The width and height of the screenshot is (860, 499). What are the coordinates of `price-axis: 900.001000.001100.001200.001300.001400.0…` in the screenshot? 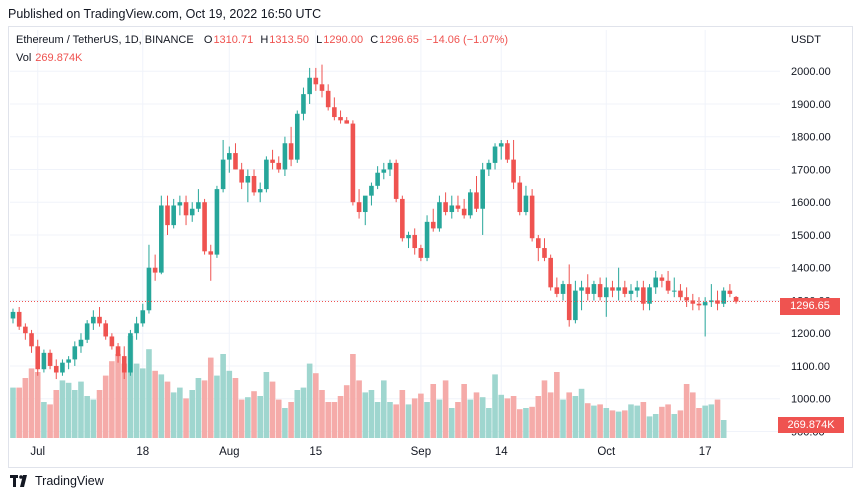 It's located at (811, 252).